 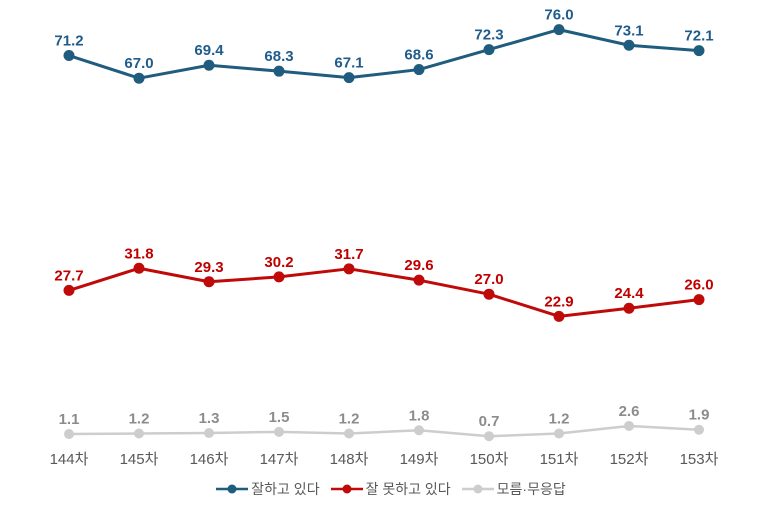 I want to click on legend-label-not-doing-well: 잘 못하고 있다, so click(x=408, y=489).